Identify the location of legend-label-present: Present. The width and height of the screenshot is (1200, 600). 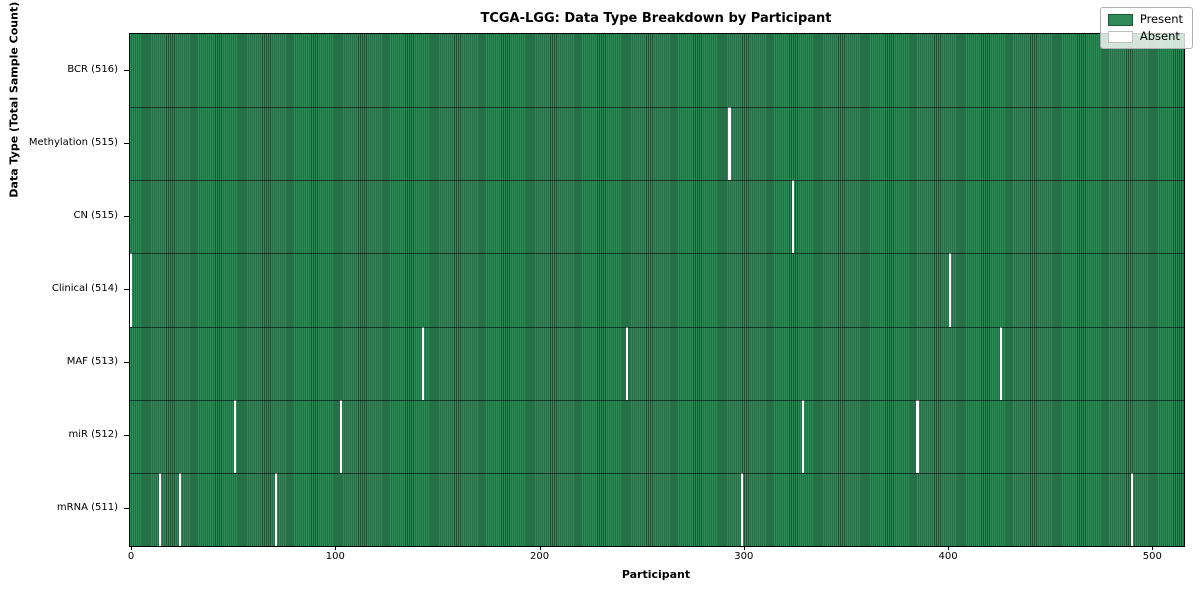
(1161, 19).